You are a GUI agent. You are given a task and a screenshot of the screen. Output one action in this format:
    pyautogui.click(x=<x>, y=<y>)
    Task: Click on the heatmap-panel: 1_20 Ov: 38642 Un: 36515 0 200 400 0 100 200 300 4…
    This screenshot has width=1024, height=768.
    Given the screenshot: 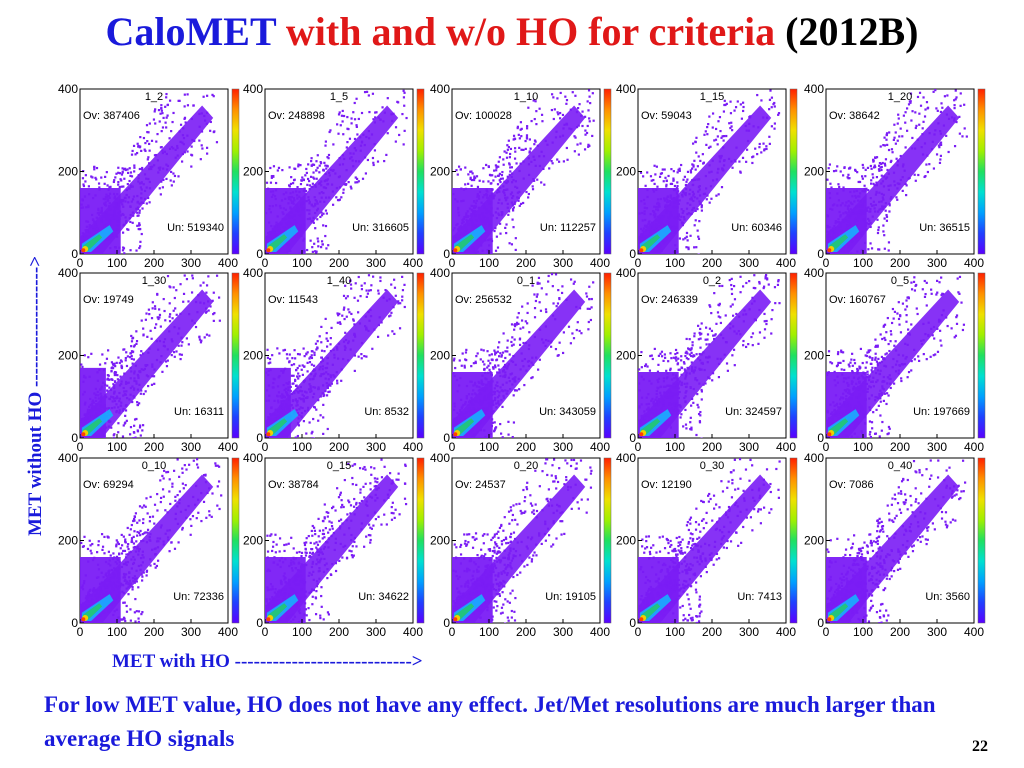 What is the action you would take?
    pyautogui.click(x=895, y=176)
    